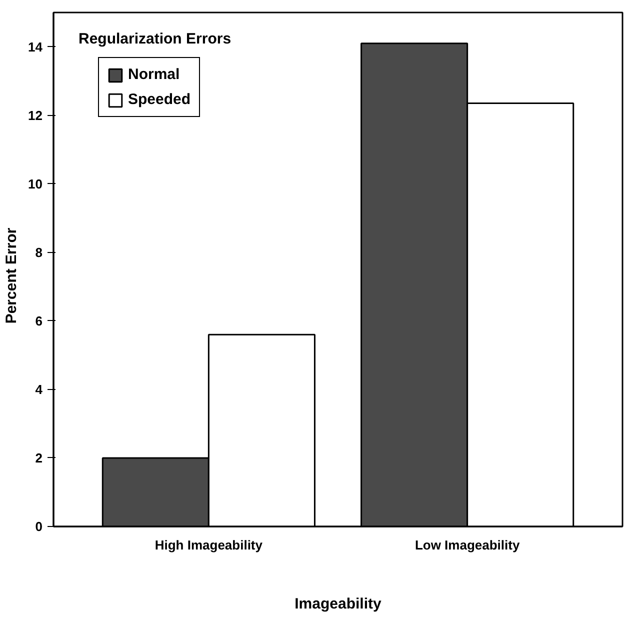  I want to click on y-axis-title: Percent Error, so click(11, 276).